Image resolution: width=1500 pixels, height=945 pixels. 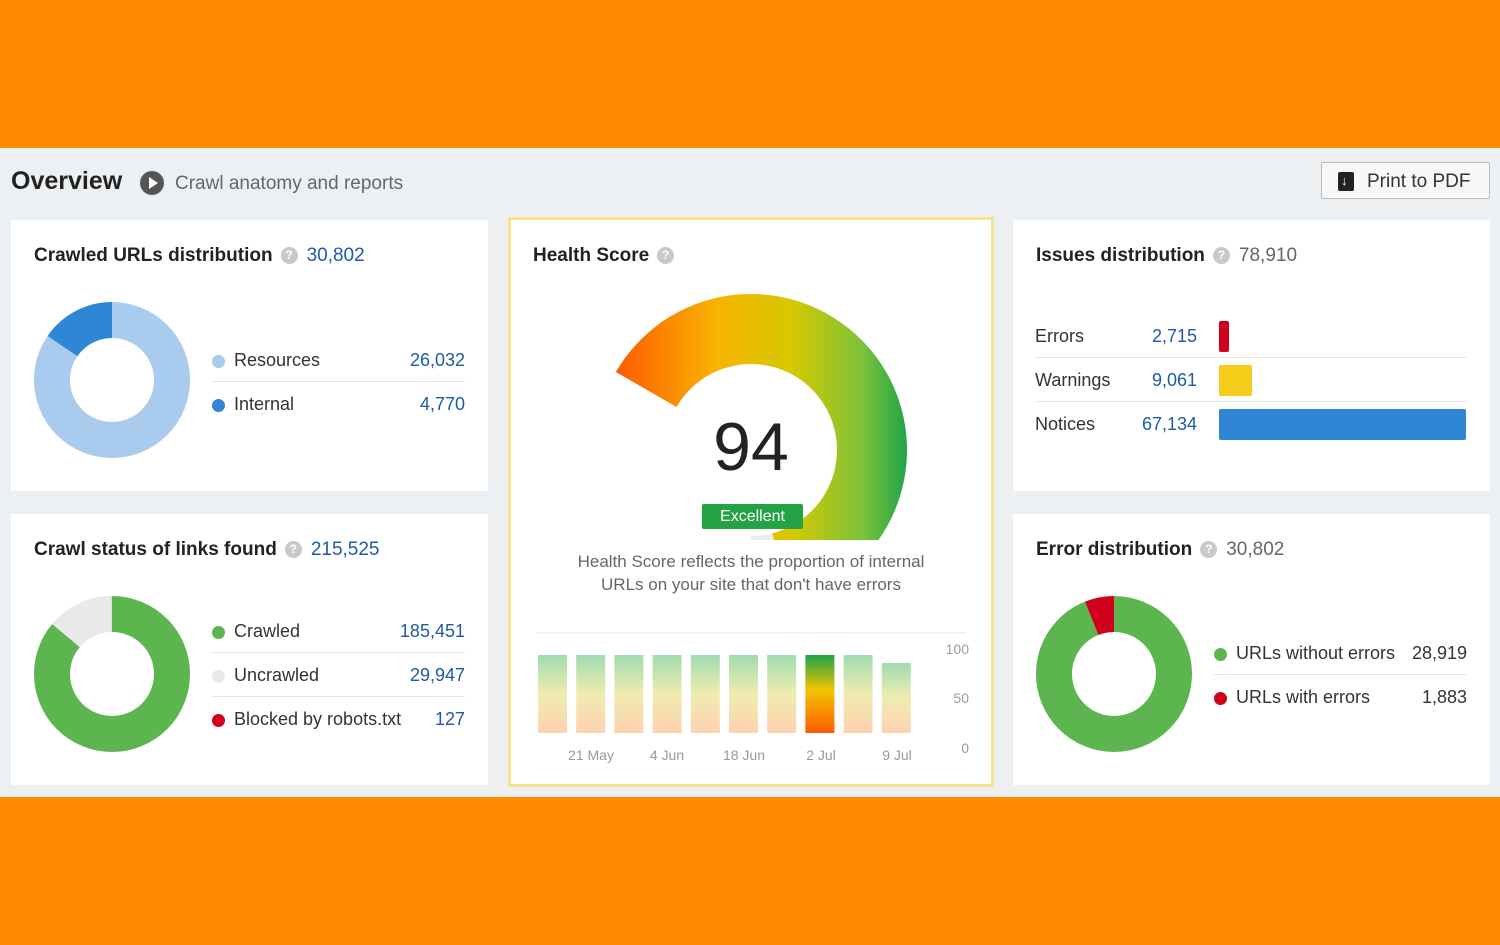 I want to click on legend-row-crawled: Crawled 185,451, so click(x=338, y=631).